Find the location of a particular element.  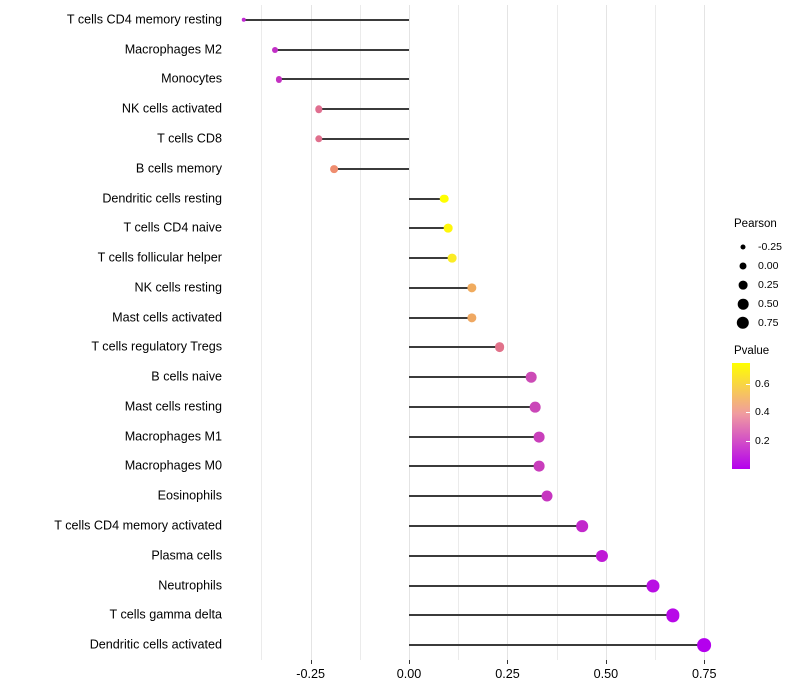

pearson-legend-item: 0.50 is located at coordinates (763, 304).